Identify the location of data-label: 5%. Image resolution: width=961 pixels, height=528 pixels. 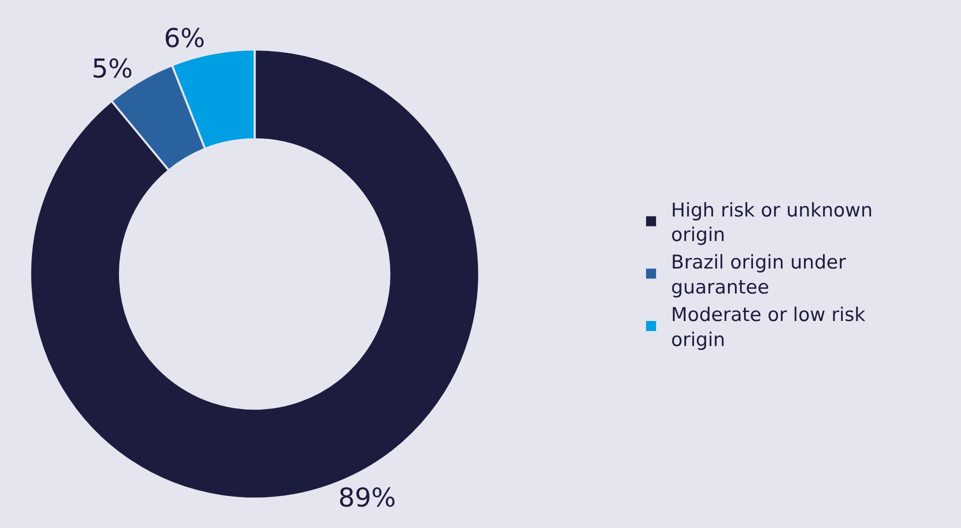
(112, 69).